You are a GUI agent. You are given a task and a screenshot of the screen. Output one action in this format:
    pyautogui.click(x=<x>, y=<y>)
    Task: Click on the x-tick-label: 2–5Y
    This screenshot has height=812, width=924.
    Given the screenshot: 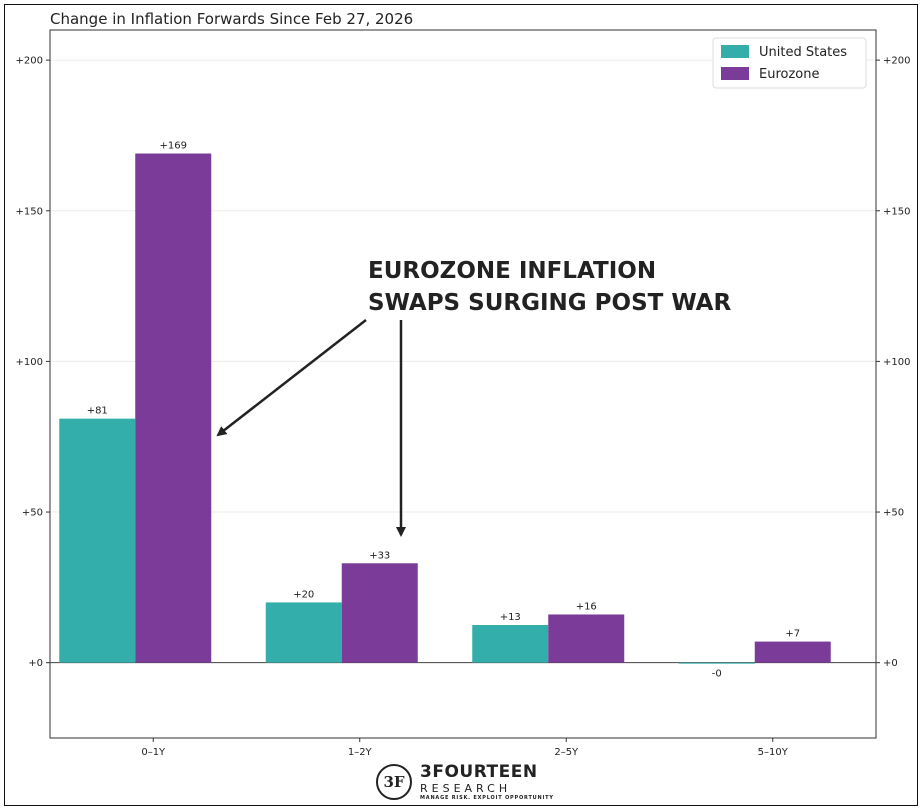 What is the action you would take?
    pyautogui.click(x=566, y=752)
    